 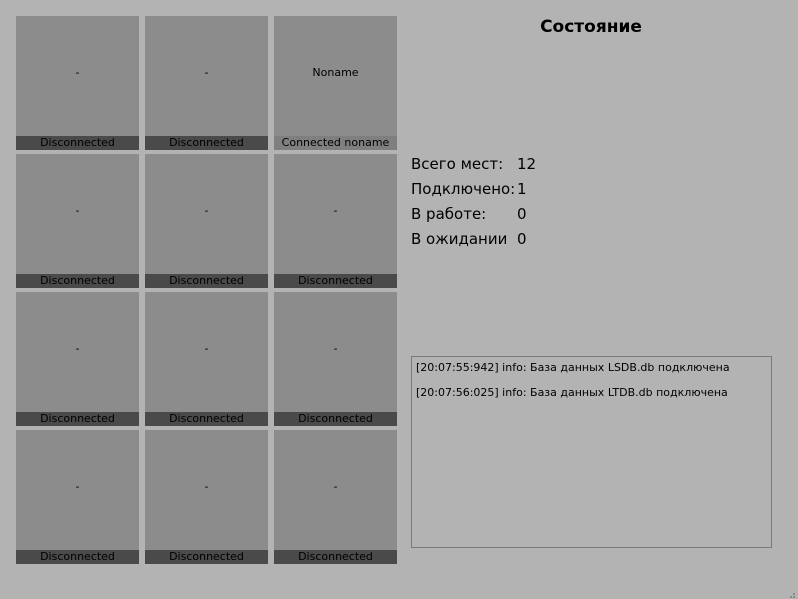 What do you see at coordinates (457, 164) in the screenshot?
I see `stat-label: Всего мест:` at bounding box center [457, 164].